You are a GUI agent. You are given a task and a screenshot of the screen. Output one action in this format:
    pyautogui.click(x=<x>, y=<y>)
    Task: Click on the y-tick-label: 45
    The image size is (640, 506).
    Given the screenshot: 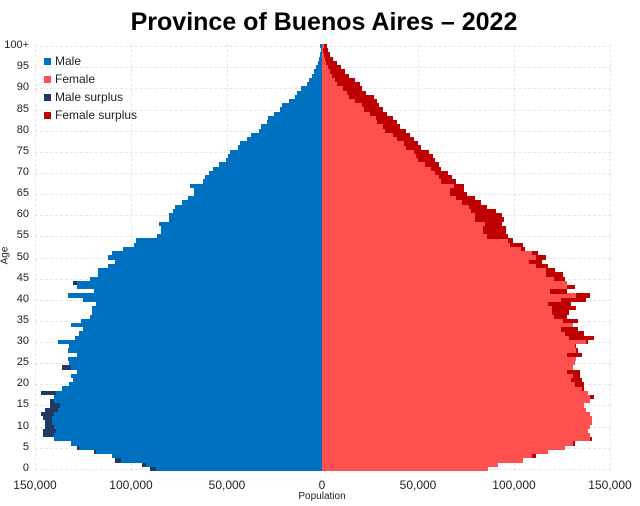 What is the action you would take?
    pyautogui.click(x=22, y=277)
    